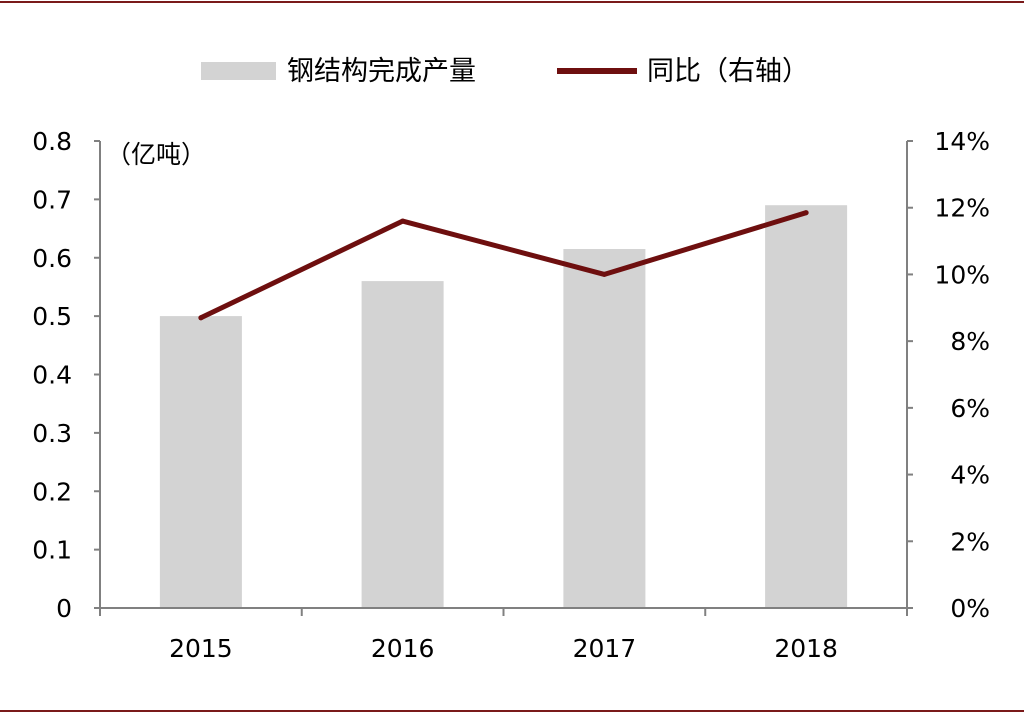 The width and height of the screenshot is (1024, 714). I want to click on x-tick-label: 2016, so click(403, 648).